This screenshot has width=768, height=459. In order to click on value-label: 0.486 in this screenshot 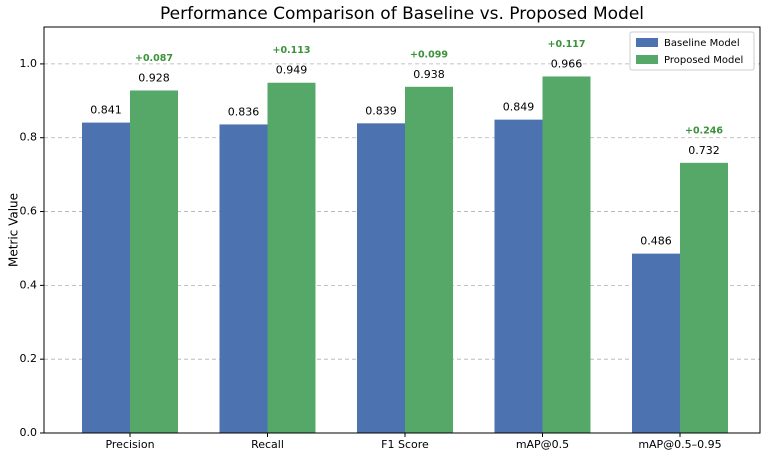, I will do `click(656, 241)`.